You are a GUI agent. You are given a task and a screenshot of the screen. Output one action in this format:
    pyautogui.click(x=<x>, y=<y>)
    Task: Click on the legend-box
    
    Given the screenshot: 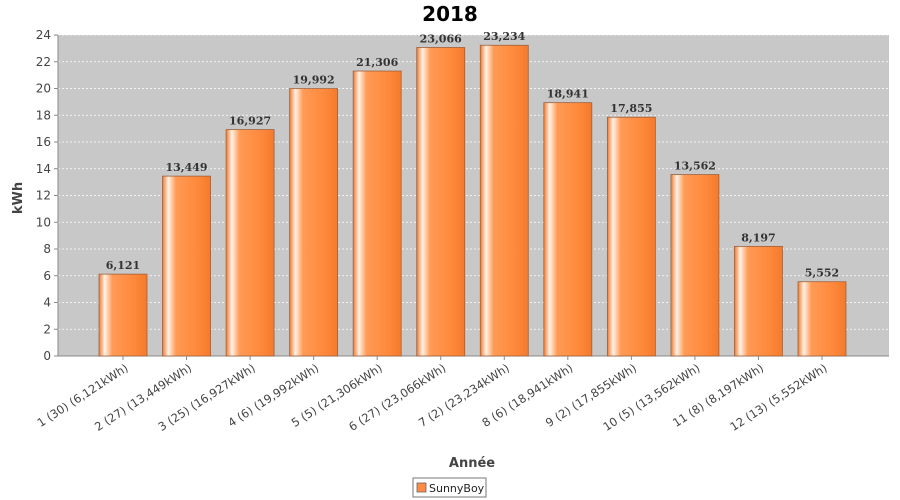 What is the action you would take?
    pyautogui.click(x=449, y=487)
    